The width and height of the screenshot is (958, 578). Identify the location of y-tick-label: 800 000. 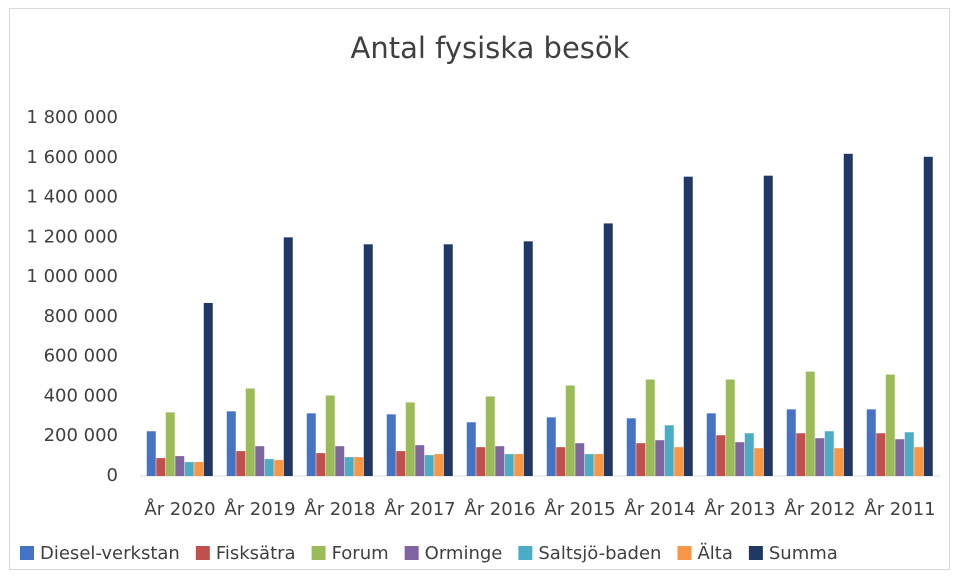
(81, 316).